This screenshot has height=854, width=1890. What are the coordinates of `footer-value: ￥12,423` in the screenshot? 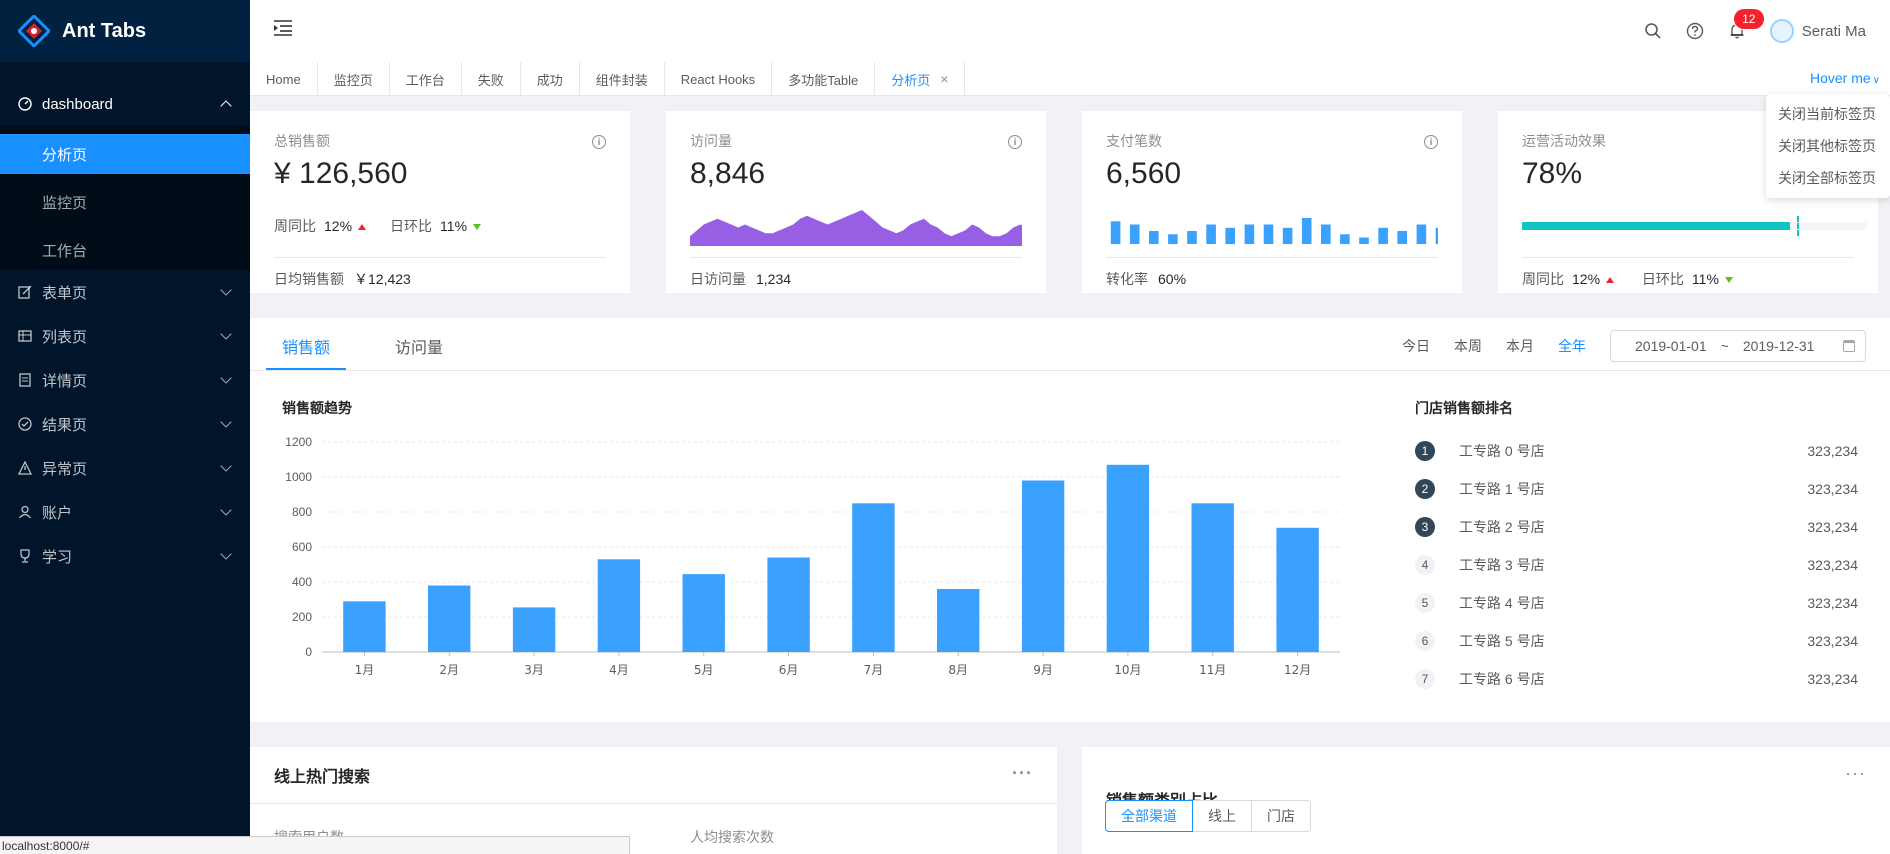 It's located at (382, 279).